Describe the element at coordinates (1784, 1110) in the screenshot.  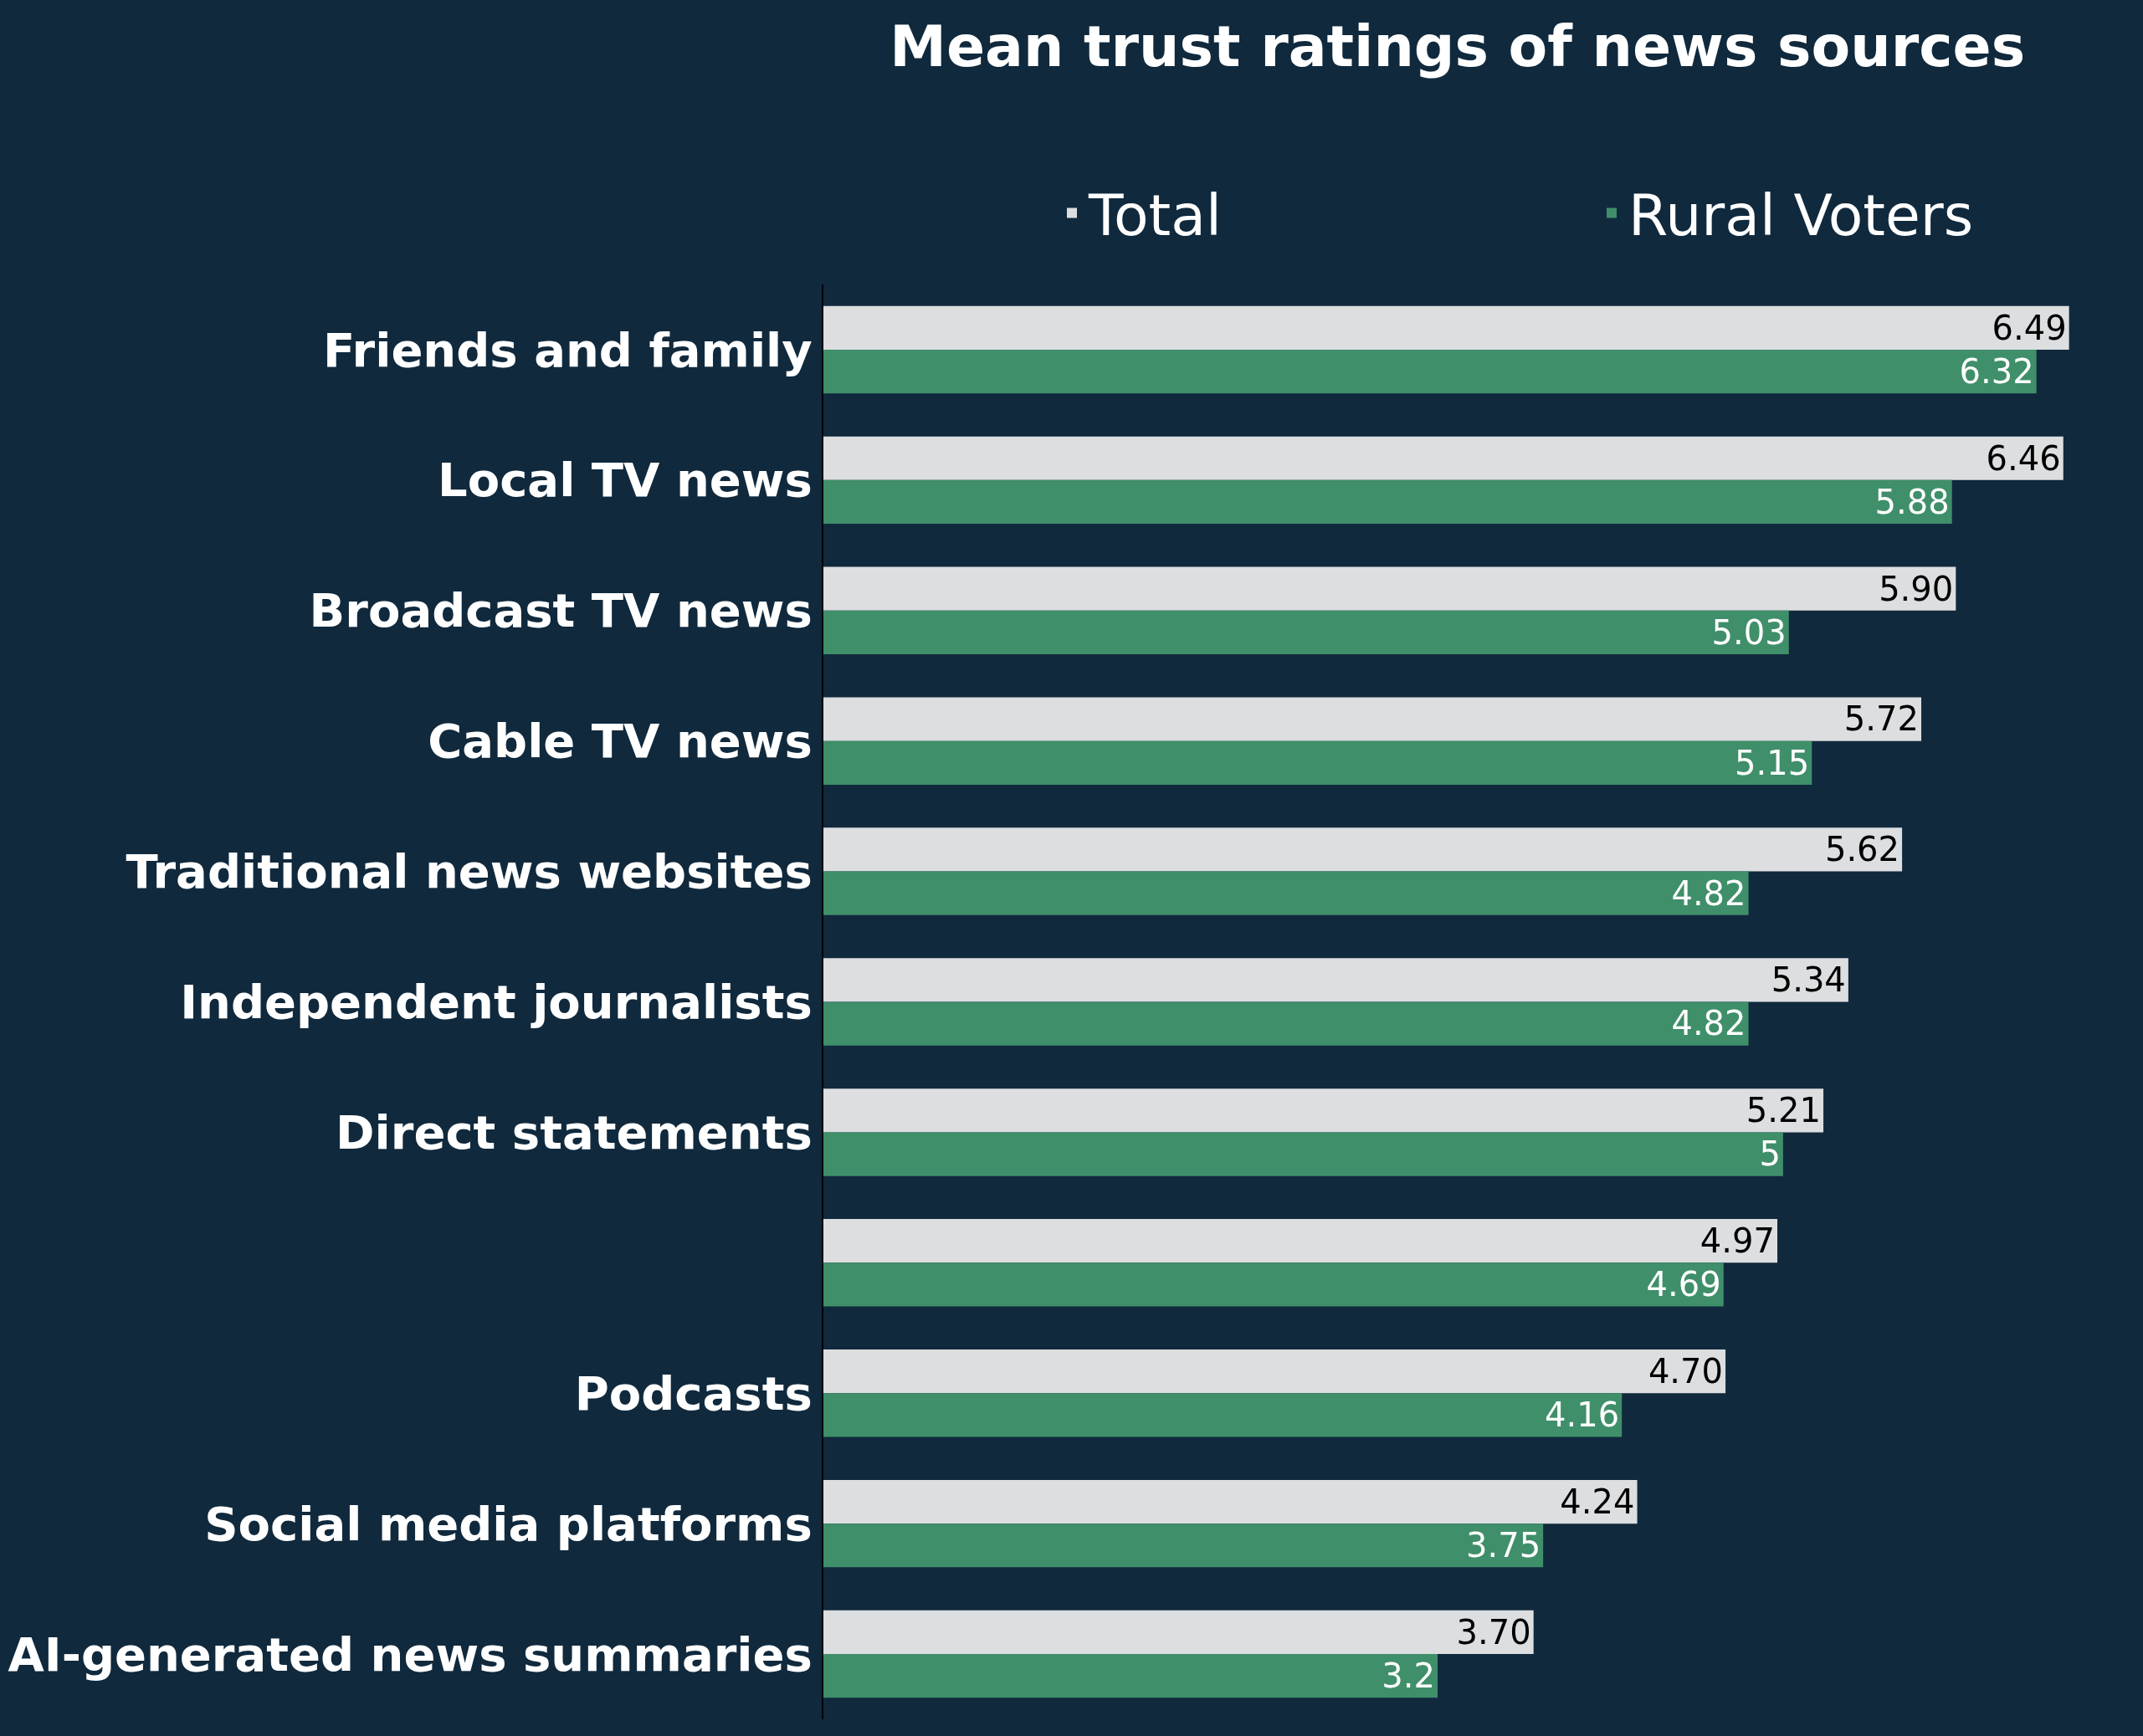
I see `data-label: 5.21` at that location.